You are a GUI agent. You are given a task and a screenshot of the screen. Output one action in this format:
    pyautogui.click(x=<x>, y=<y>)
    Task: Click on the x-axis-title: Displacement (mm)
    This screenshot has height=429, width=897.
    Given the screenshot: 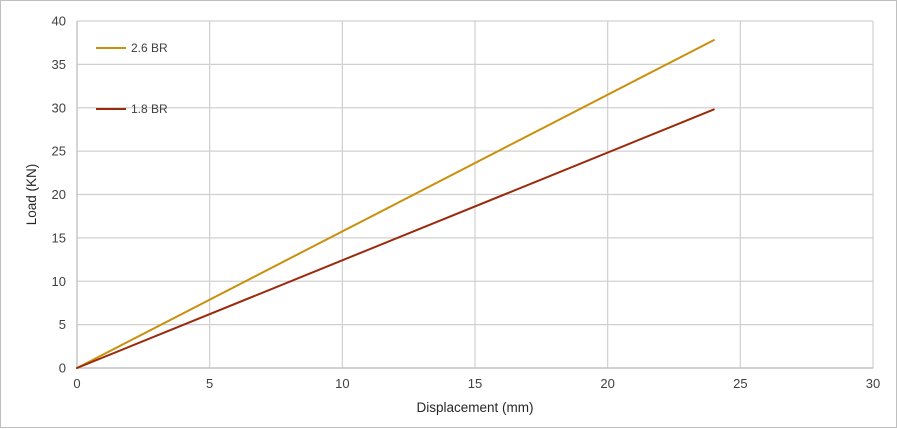 What is the action you would take?
    pyautogui.click(x=474, y=407)
    